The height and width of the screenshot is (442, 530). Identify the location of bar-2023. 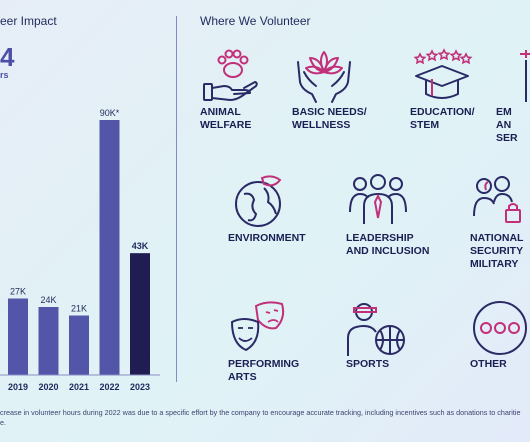
(140, 314).